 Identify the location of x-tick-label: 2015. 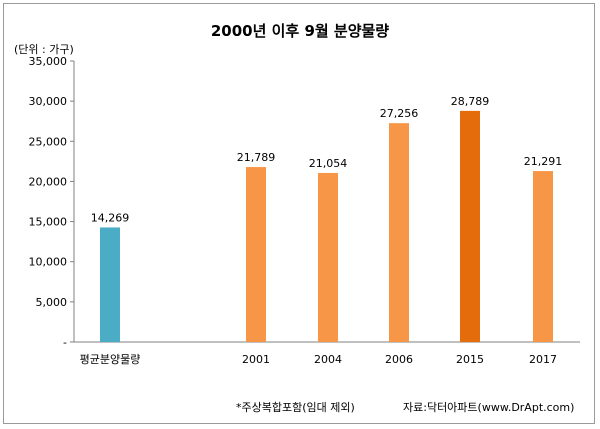
(470, 359).